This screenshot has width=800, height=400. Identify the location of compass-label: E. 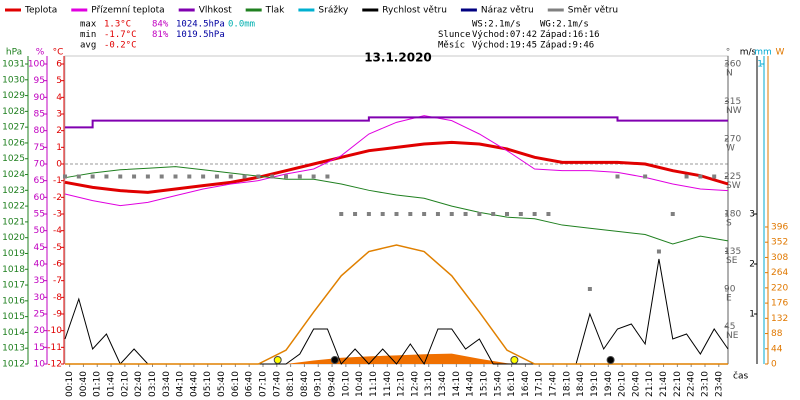
(729, 299).